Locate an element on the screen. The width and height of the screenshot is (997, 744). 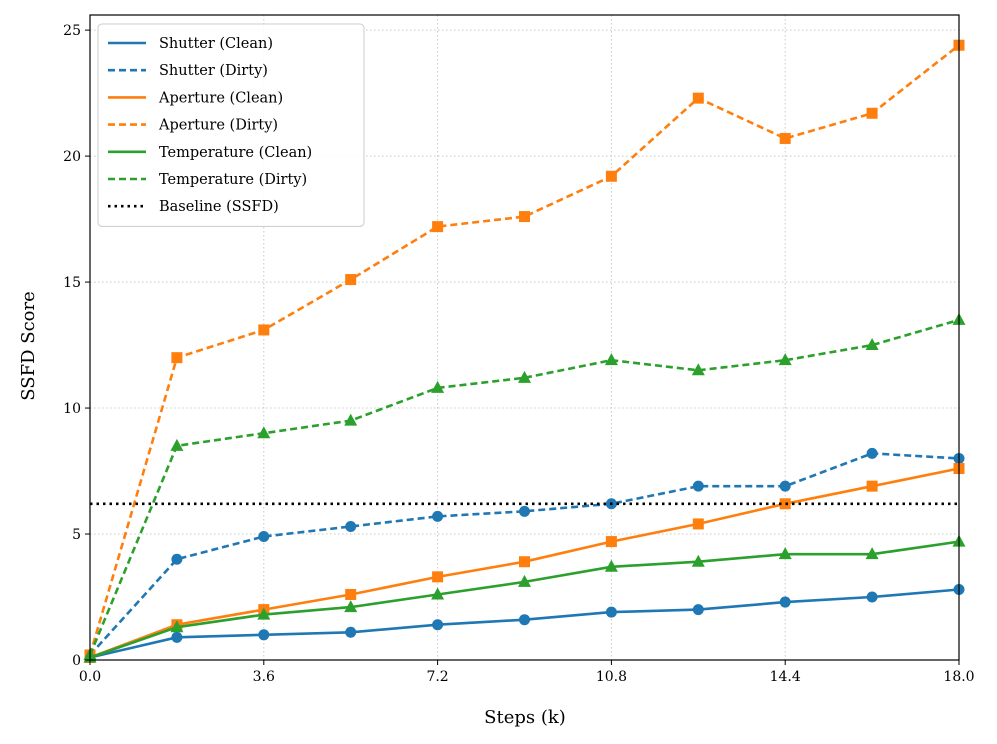
legend-label: Temperature (Dirty) is located at coordinates (233, 180).